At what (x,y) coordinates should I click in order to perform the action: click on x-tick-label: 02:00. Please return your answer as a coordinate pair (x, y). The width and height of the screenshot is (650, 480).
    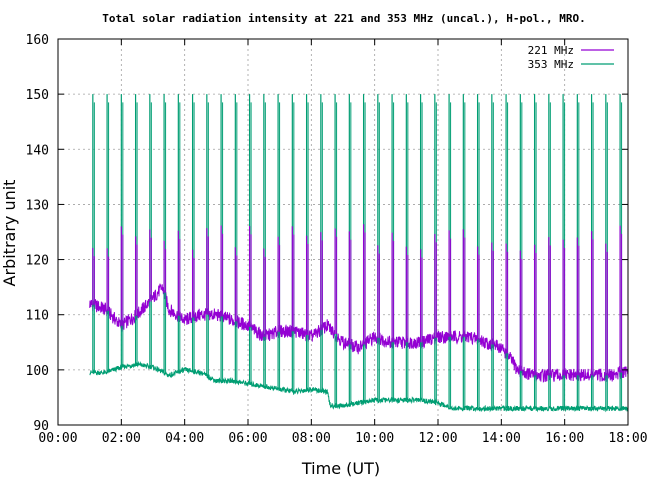
    Looking at the image, I should click on (121, 438).